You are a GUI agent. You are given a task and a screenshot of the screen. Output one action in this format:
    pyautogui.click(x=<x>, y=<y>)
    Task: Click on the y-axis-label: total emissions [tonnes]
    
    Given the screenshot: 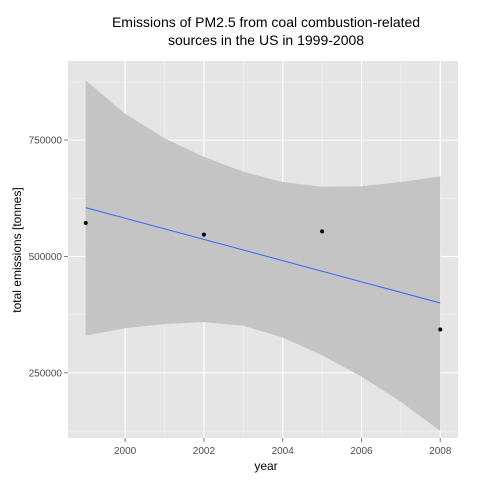 What is the action you would take?
    pyautogui.click(x=17, y=249)
    